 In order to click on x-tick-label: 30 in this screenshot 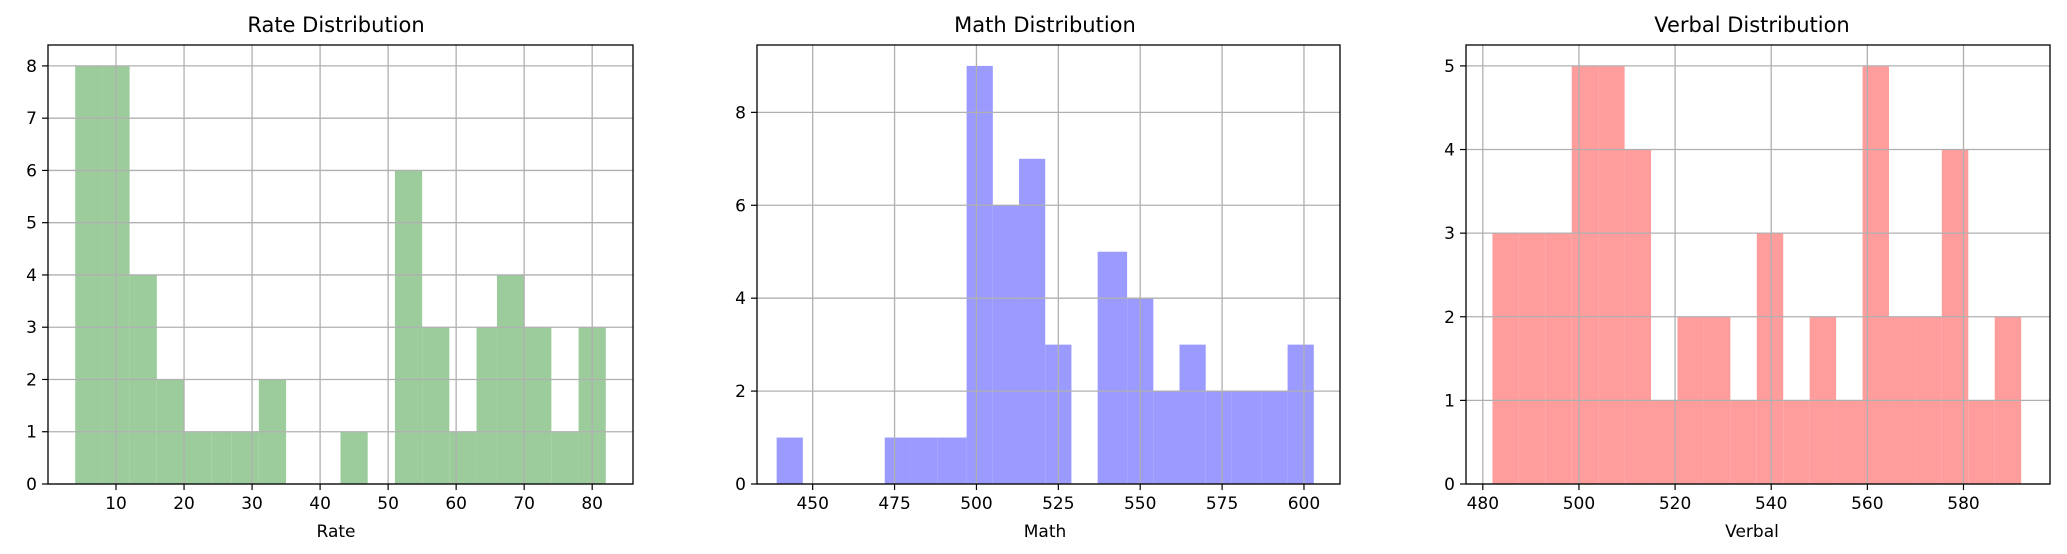, I will do `click(252, 504)`.